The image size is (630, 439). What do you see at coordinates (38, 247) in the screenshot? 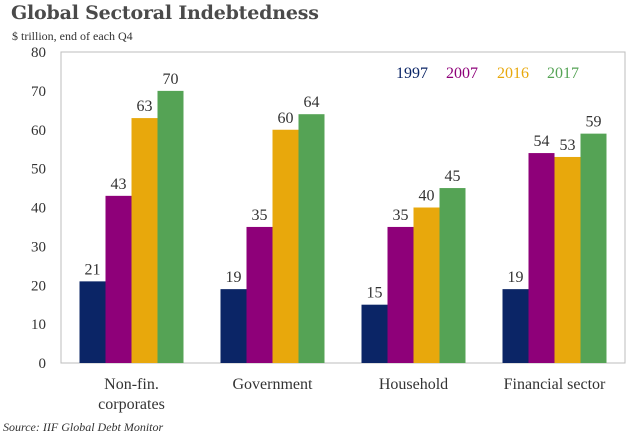
I see `y-tick-label: 30` at bounding box center [38, 247].